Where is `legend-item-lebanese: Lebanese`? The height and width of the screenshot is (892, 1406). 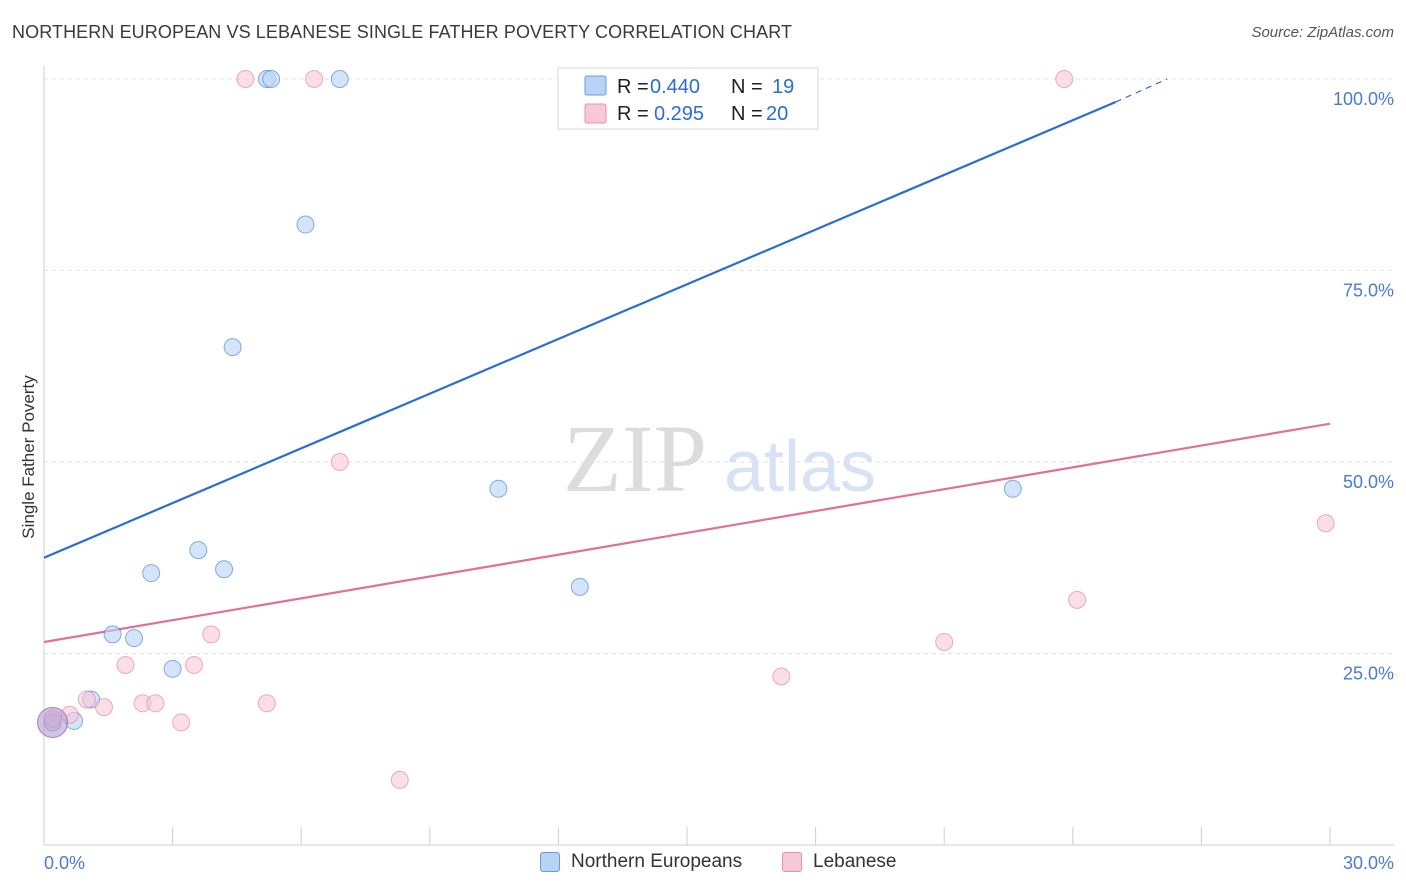 legend-item-lebanese: Lebanese is located at coordinates (839, 862).